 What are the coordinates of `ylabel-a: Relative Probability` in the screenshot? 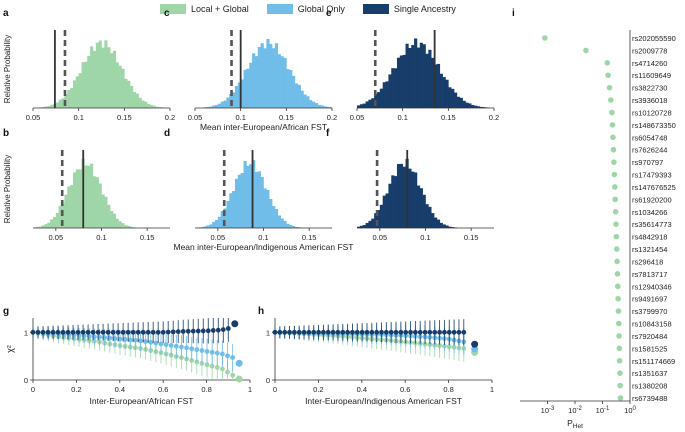 It's located at (7, 69).